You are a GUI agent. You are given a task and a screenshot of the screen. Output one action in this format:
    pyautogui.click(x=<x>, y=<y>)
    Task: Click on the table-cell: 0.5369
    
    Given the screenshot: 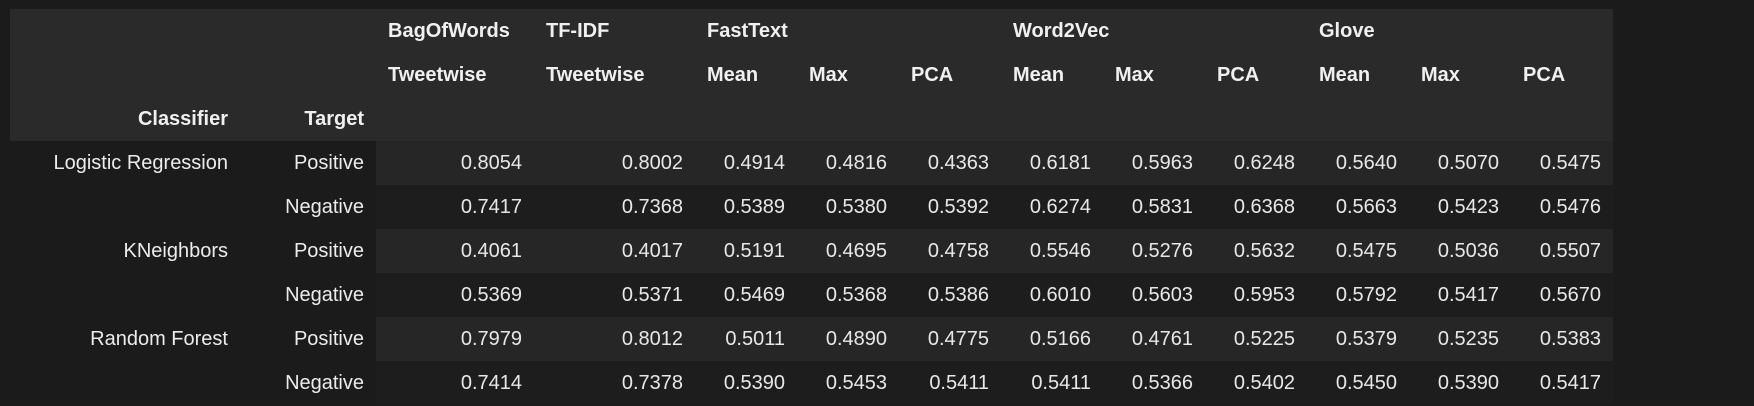 What is the action you would take?
    pyautogui.click(x=455, y=295)
    